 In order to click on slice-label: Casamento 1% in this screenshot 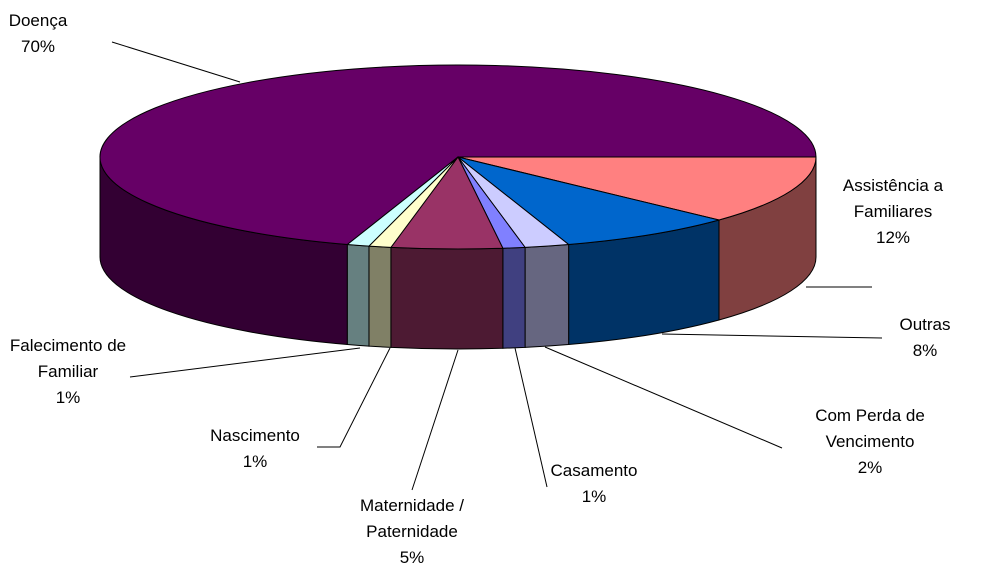, I will do `click(594, 484)`.